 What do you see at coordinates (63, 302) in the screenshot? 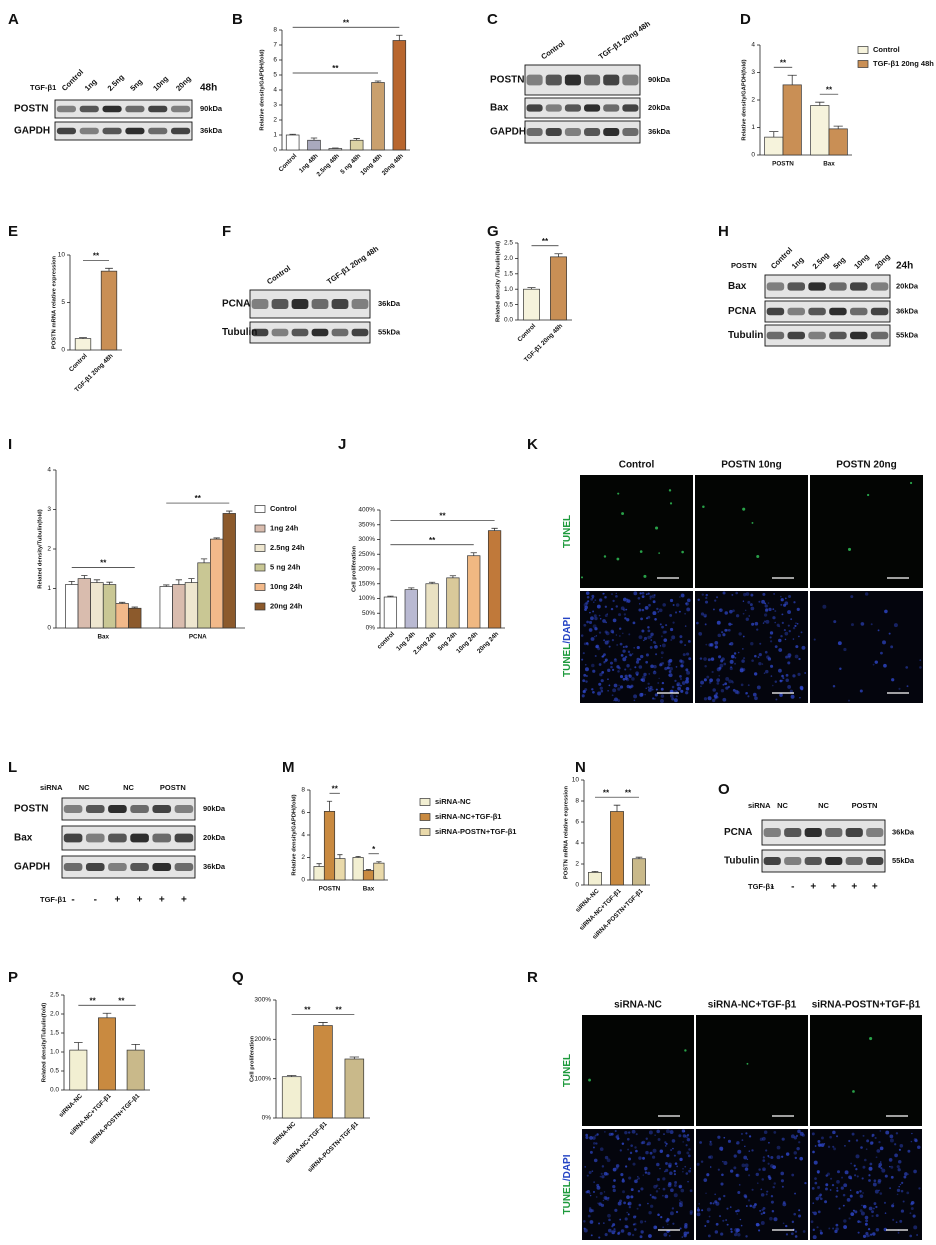
I see `y-tick-label: 5` at bounding box center [63, 302].